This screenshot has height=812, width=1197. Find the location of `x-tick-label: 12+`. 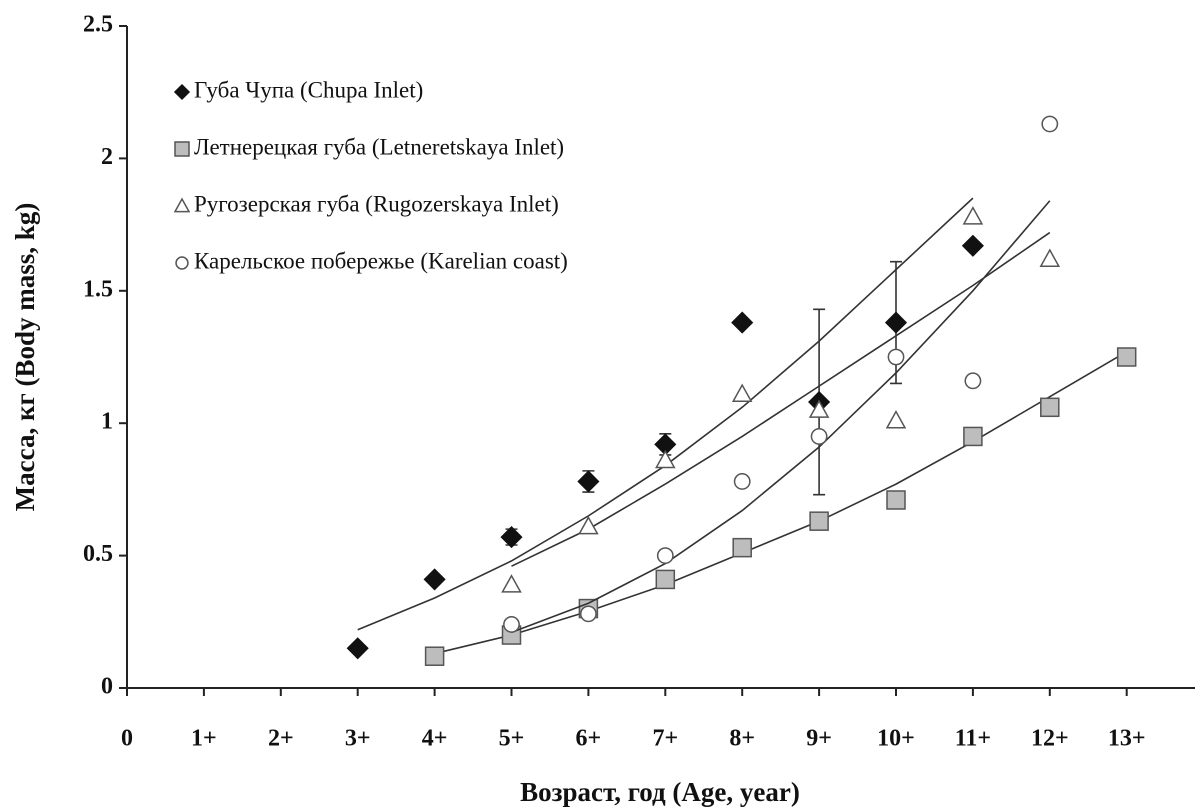

x-tick-label: 12+ is located at coordinates (1050, 739).